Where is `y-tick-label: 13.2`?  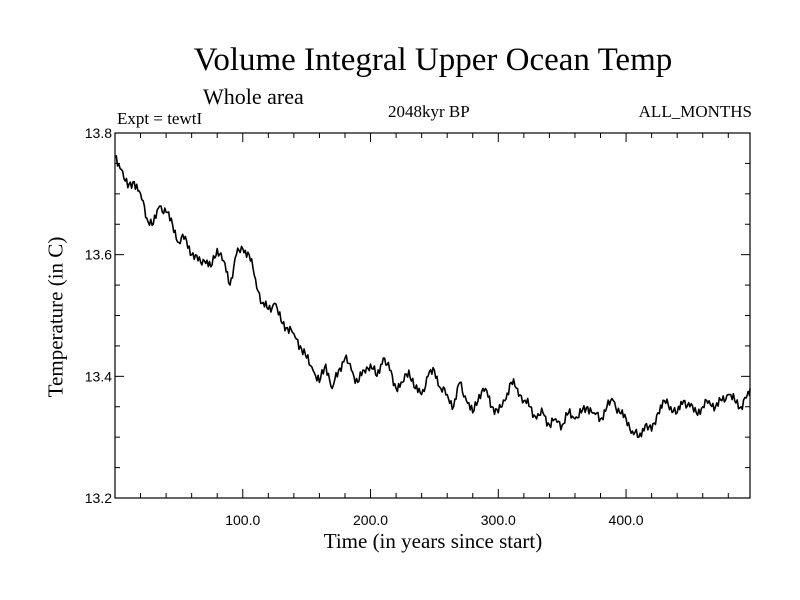 y-tick-label: 13.2 is located at coordinates (98, 498).